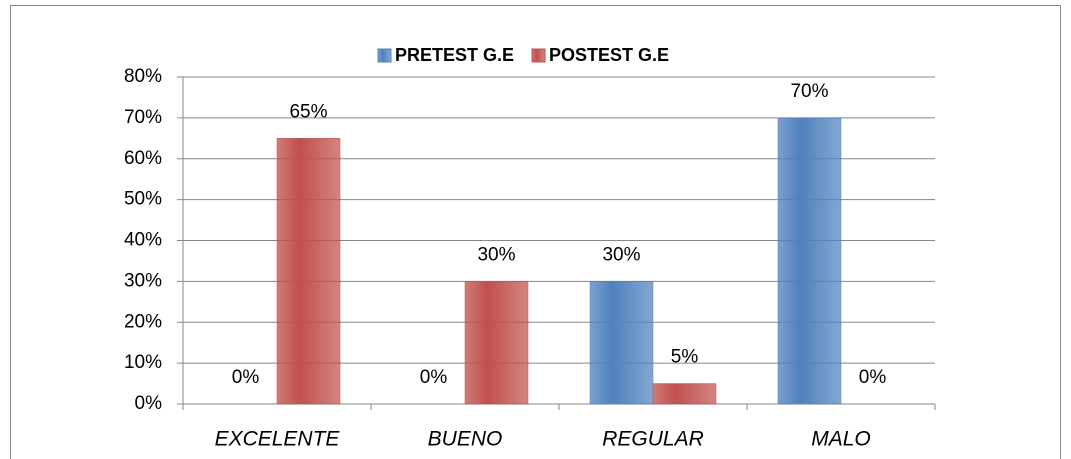 Image resolution: width=1071 pixels, height=459 pixels. Describe the element at coordinates (143, 199) in the screenshot. I see `y-tick-label: 50%` at that location.